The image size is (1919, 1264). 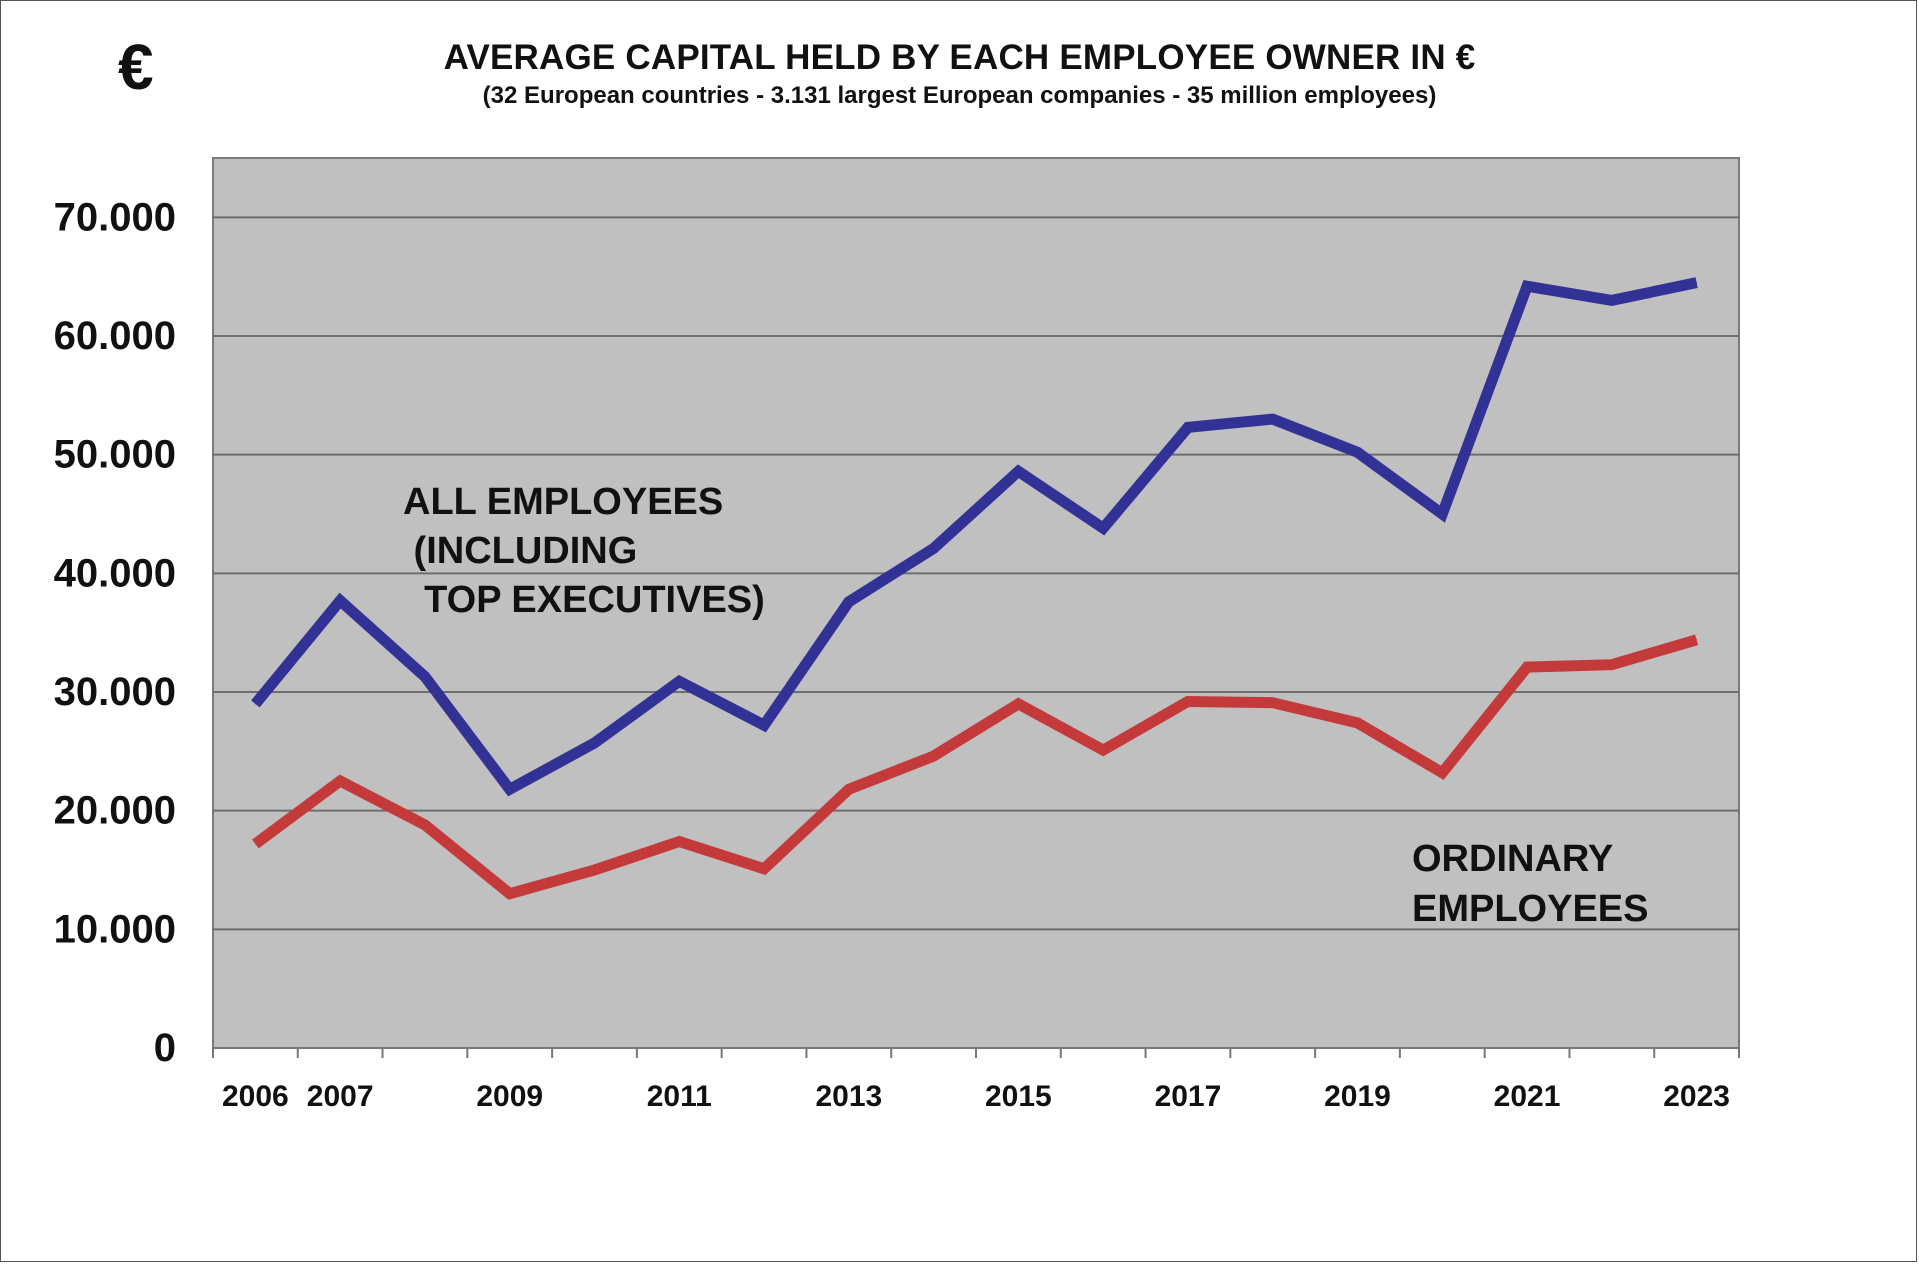 I want to click on x-tick-label: 2009, so click(x=509, y=1096).